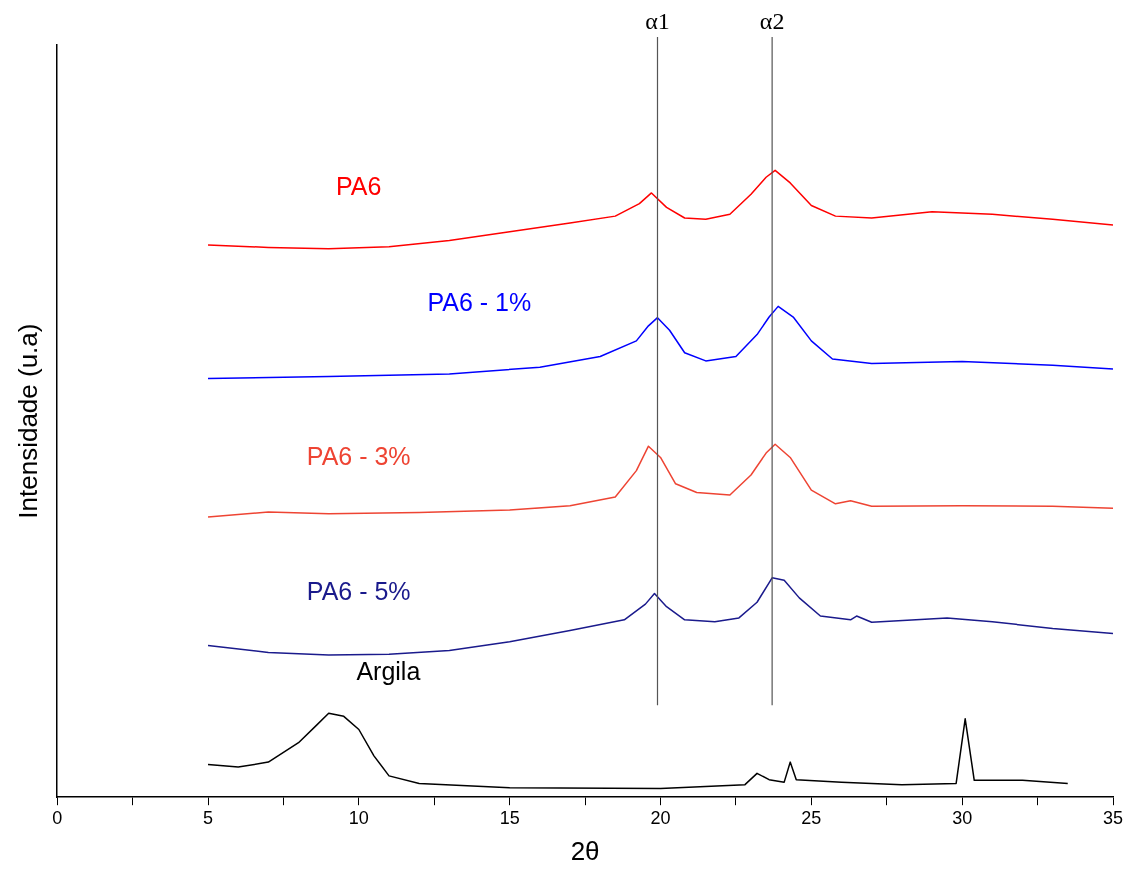 The width and height of the screenshot is (1131, 882). Describe the element at coordinates (585, 850) in the screenshot. I see `x-axis-title: 2θ` at that location.